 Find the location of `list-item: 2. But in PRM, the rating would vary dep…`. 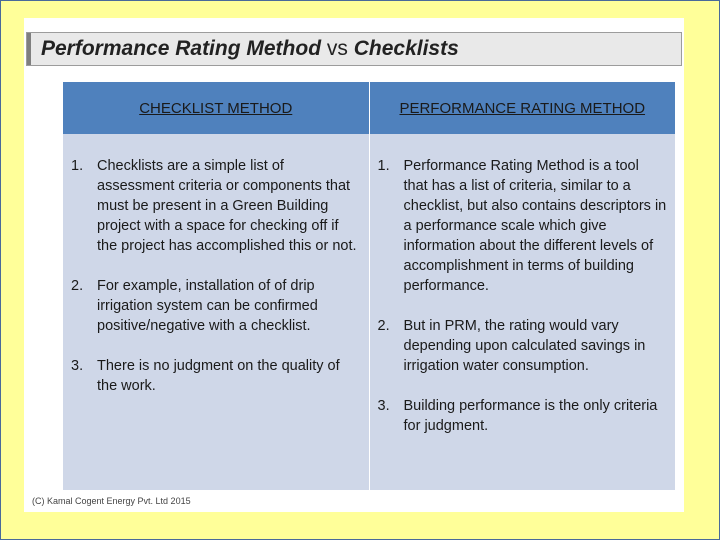

list-item: 2. But in PRM, the rating would vary dep… is located at coordinates (523, 346).